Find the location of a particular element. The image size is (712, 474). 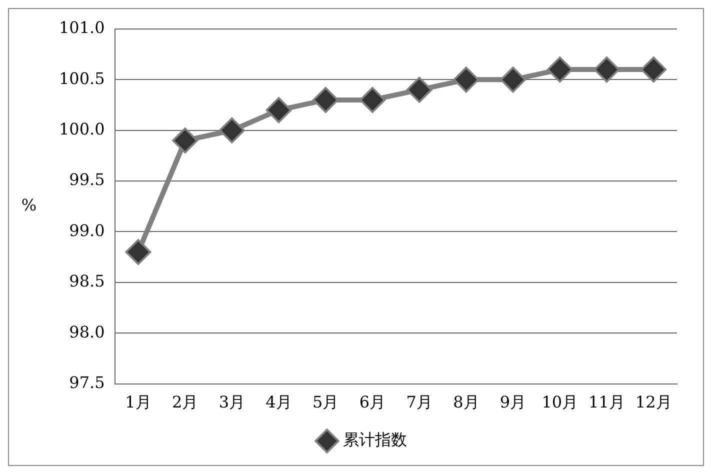

y-tick-label: 98.0 is located at coordinates (87, 332).